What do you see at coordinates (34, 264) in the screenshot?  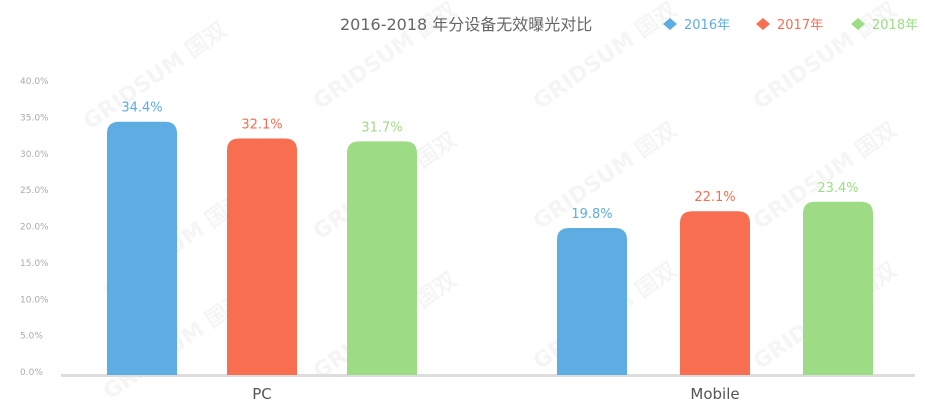 I see `y-tick-label: 15.0%` at bounding box center [34, 264].